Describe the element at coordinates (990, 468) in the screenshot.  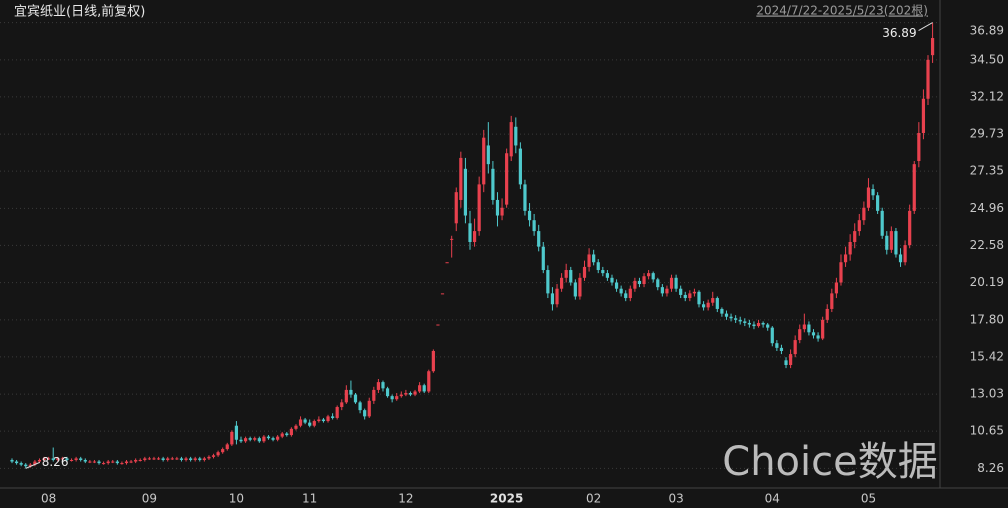
I see `y-tick-label: 8.26` at that location.